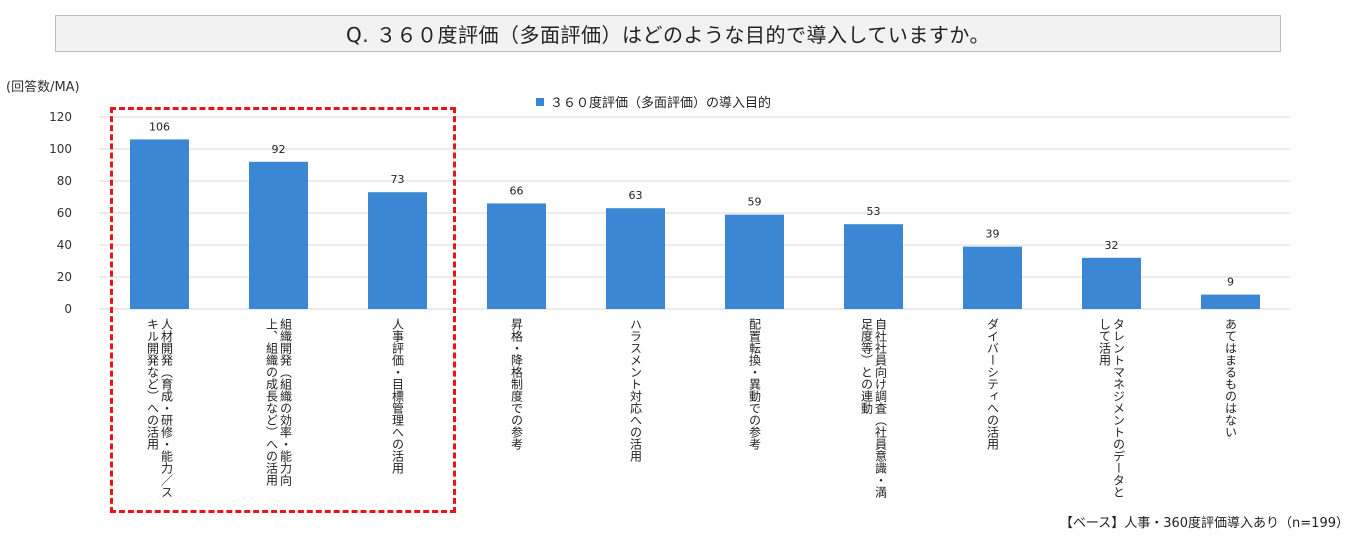 The image size is (1359, 536). What do you see at coordinates (1230, 378) in the screenshot?
I see `x-tick-label: あてはまるものはない` at bounding box center [1230, 378].